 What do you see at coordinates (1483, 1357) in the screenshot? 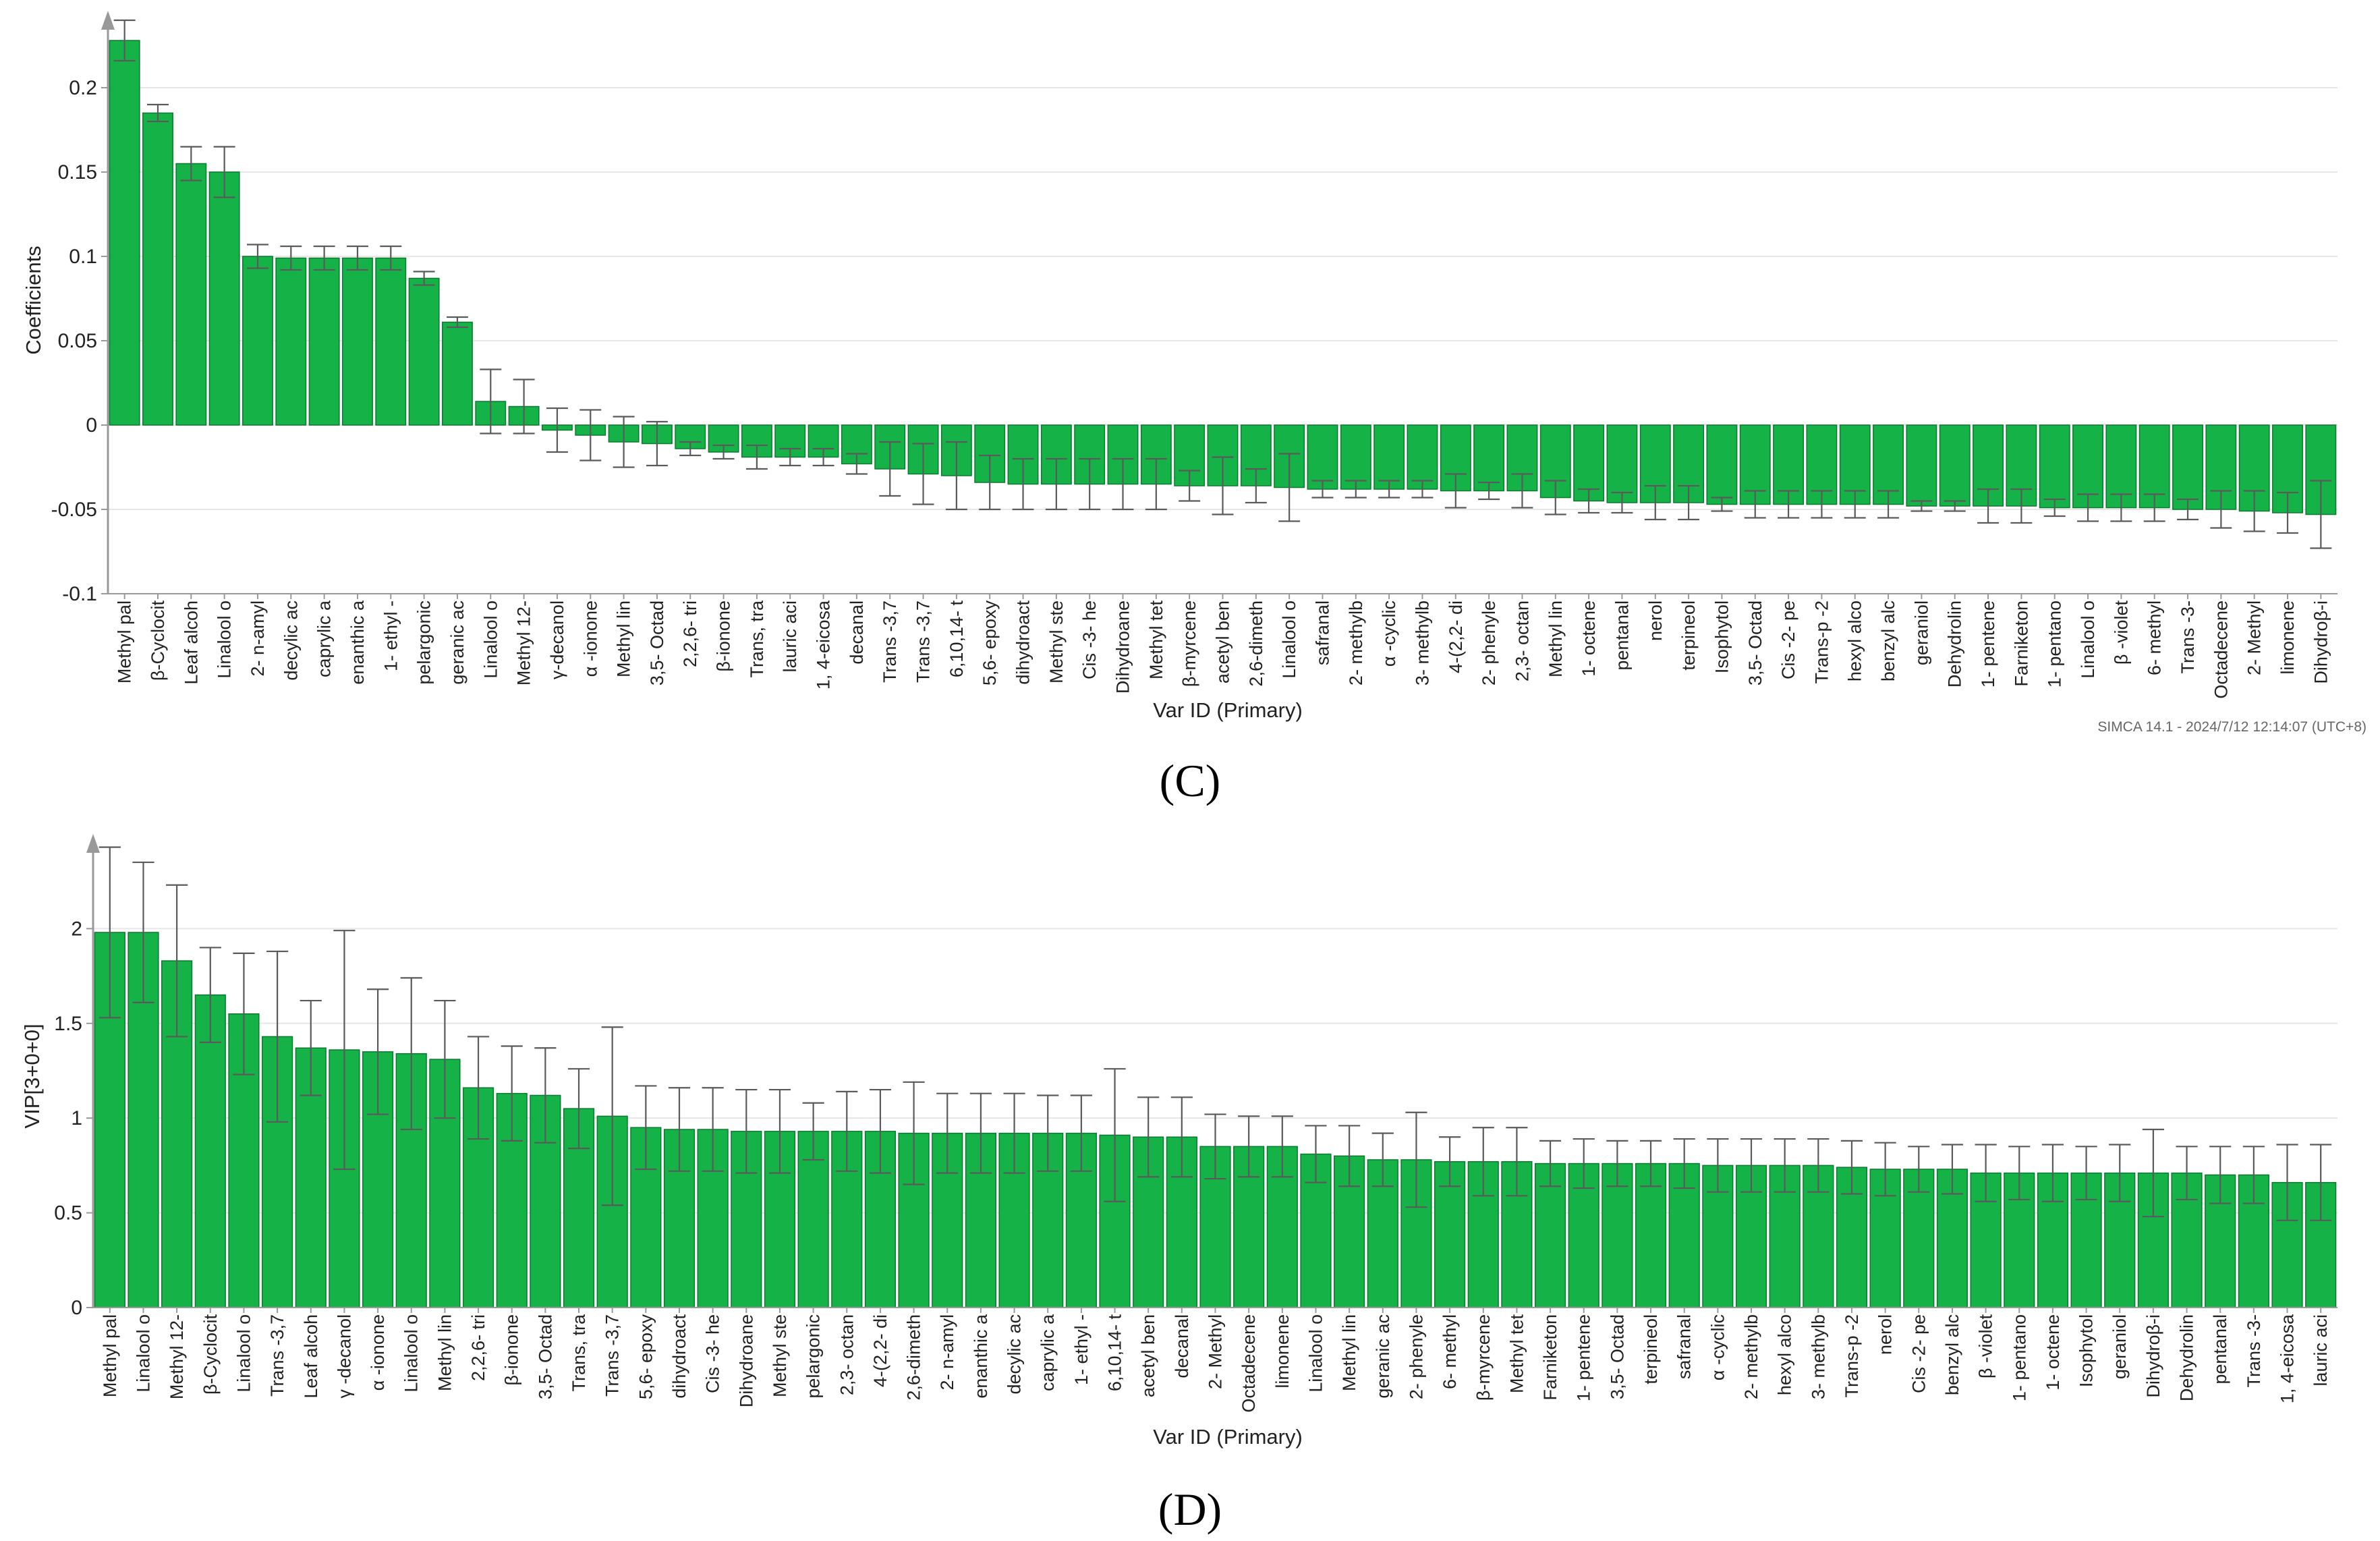
I see `x-tick-label: β-myrcene` at bounding box center [1483, 1357].